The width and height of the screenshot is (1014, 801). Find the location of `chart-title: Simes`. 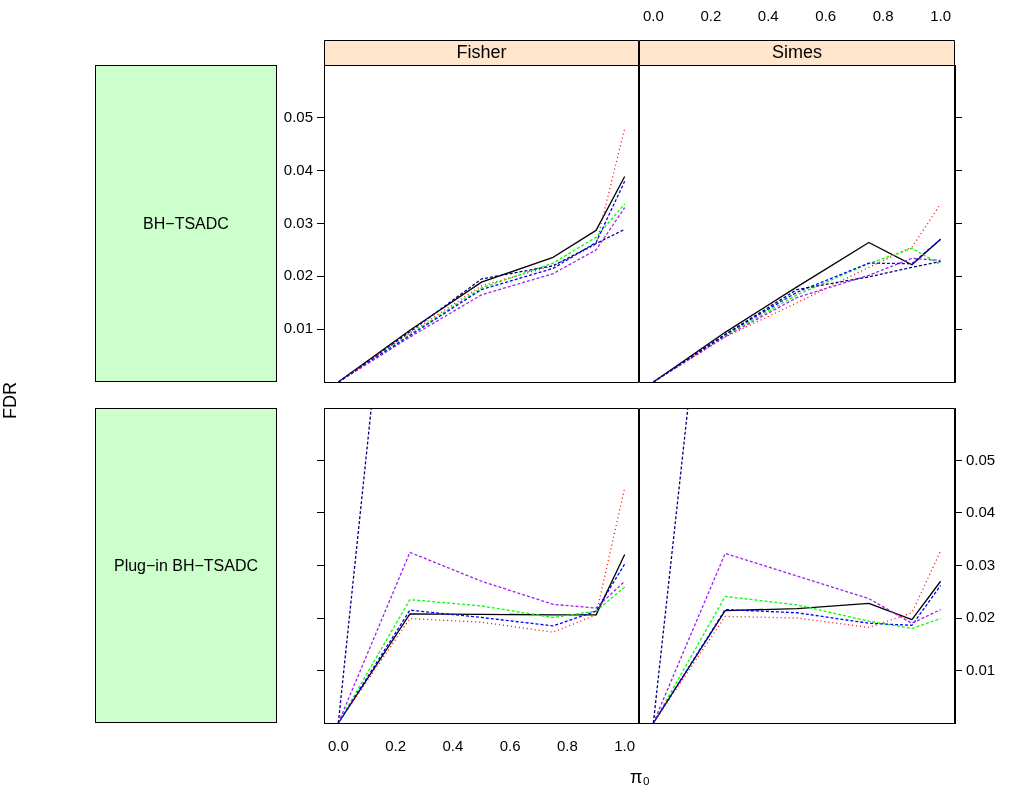

chart-title: Simes is located at coordinates (797, 51).